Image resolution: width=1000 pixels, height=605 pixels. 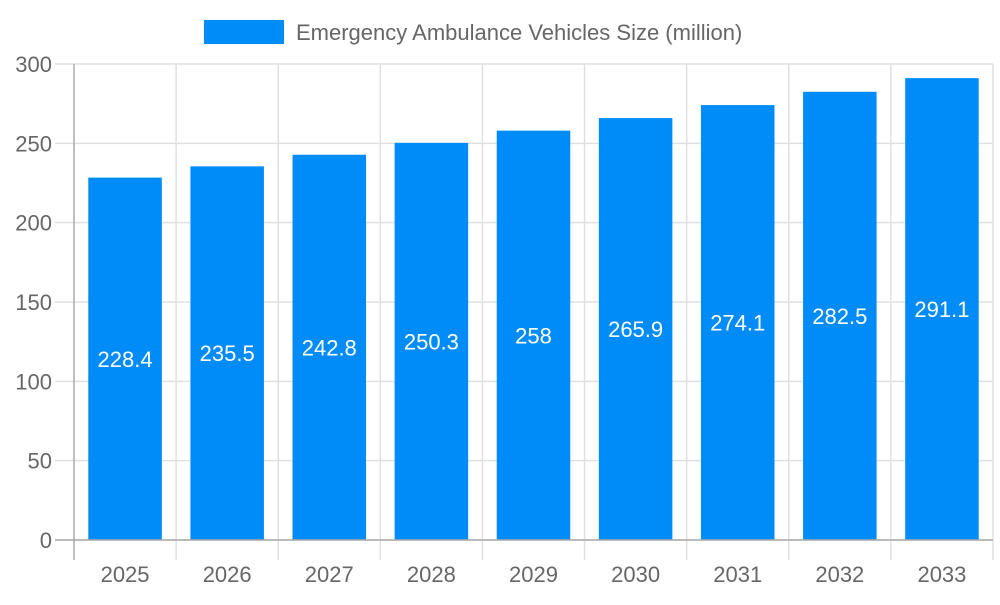 I want to click on data-label: 274.1, so click(x=737, y=323).